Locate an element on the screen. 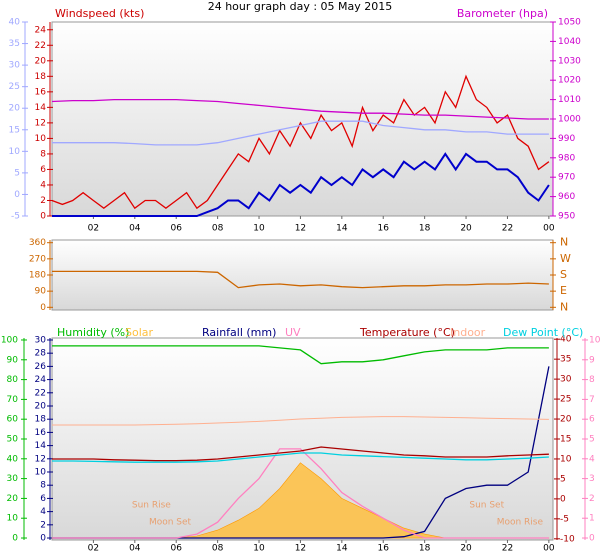 The image size is (600, 559). y-tick-label: 3 is located at coordinates (592, 479).